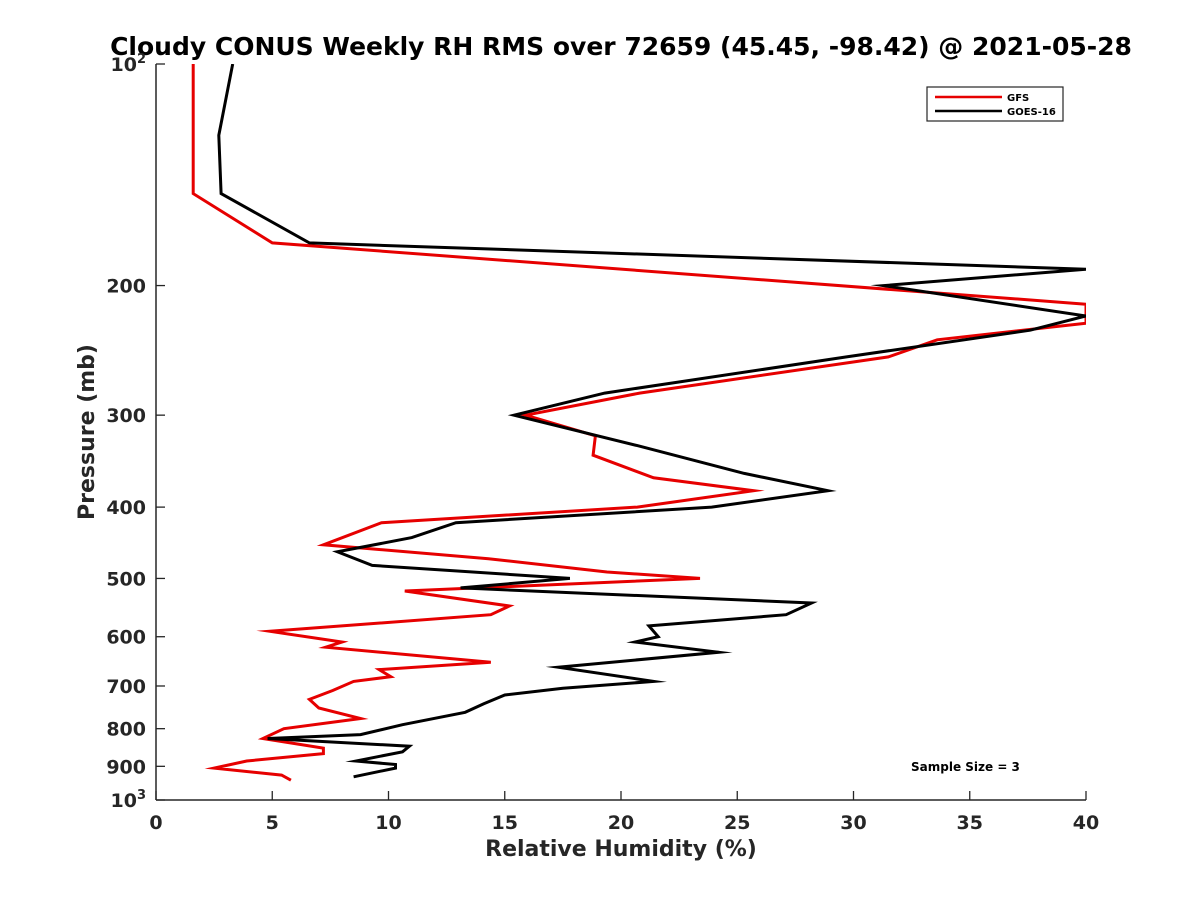  What do you see at coordinates (129, 800) in the screenshot?
I see `y-tick-label: 10³` at bounding box center [129, 800].